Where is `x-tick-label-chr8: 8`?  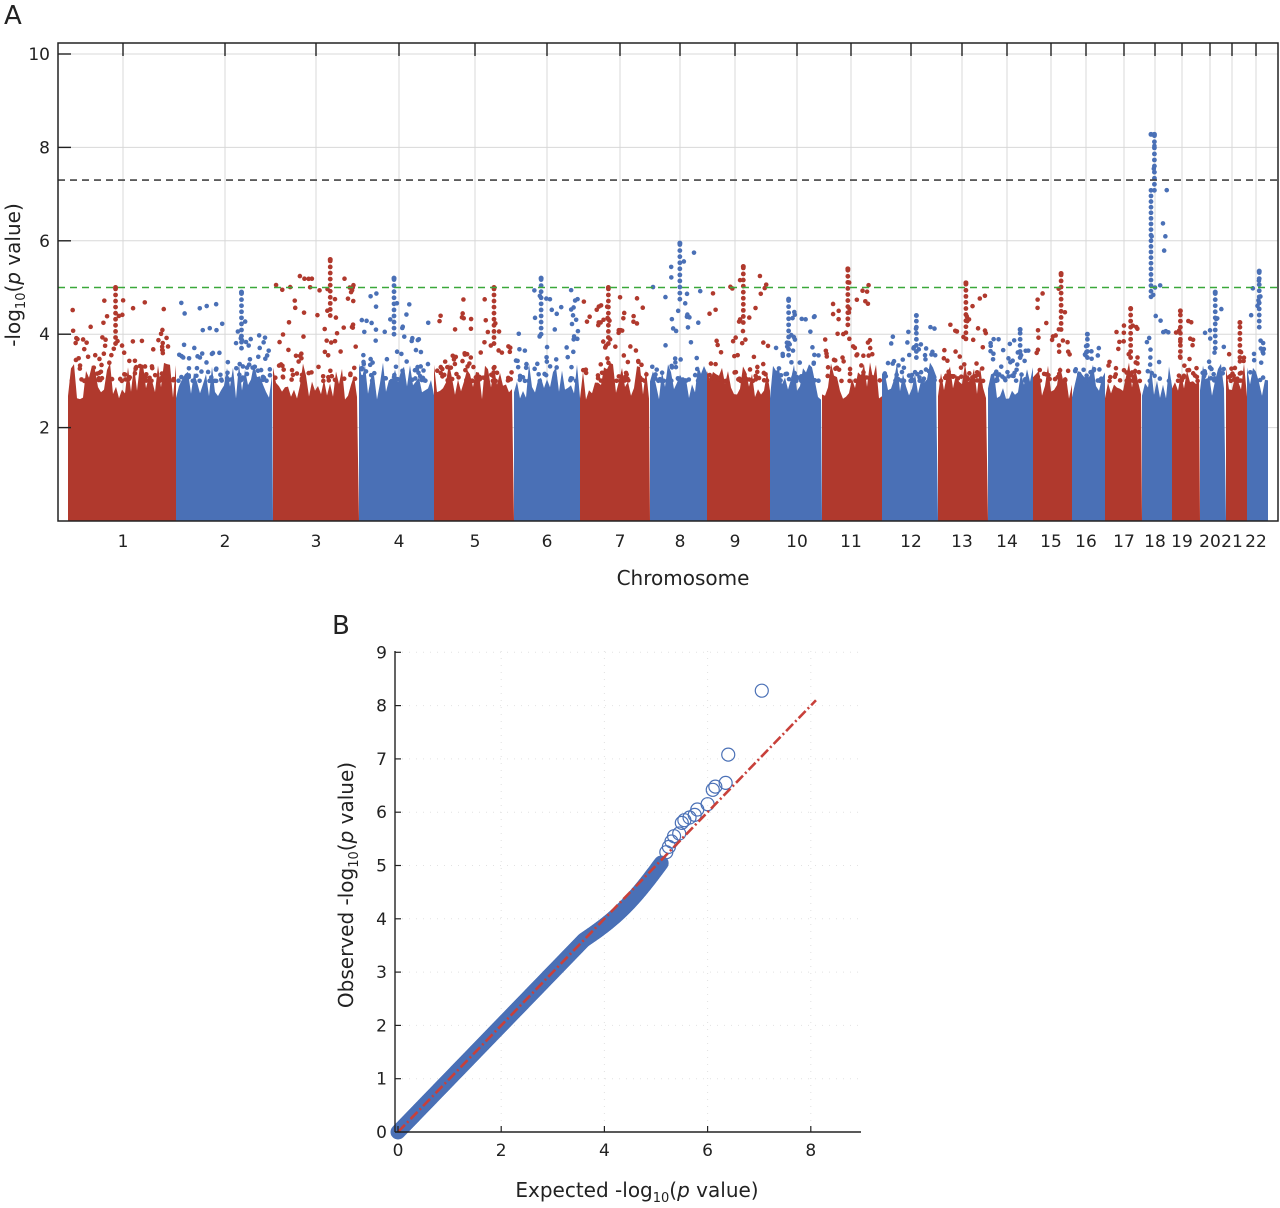 x-tick-label-chr8: 8 is located at coordinates (680, 542).